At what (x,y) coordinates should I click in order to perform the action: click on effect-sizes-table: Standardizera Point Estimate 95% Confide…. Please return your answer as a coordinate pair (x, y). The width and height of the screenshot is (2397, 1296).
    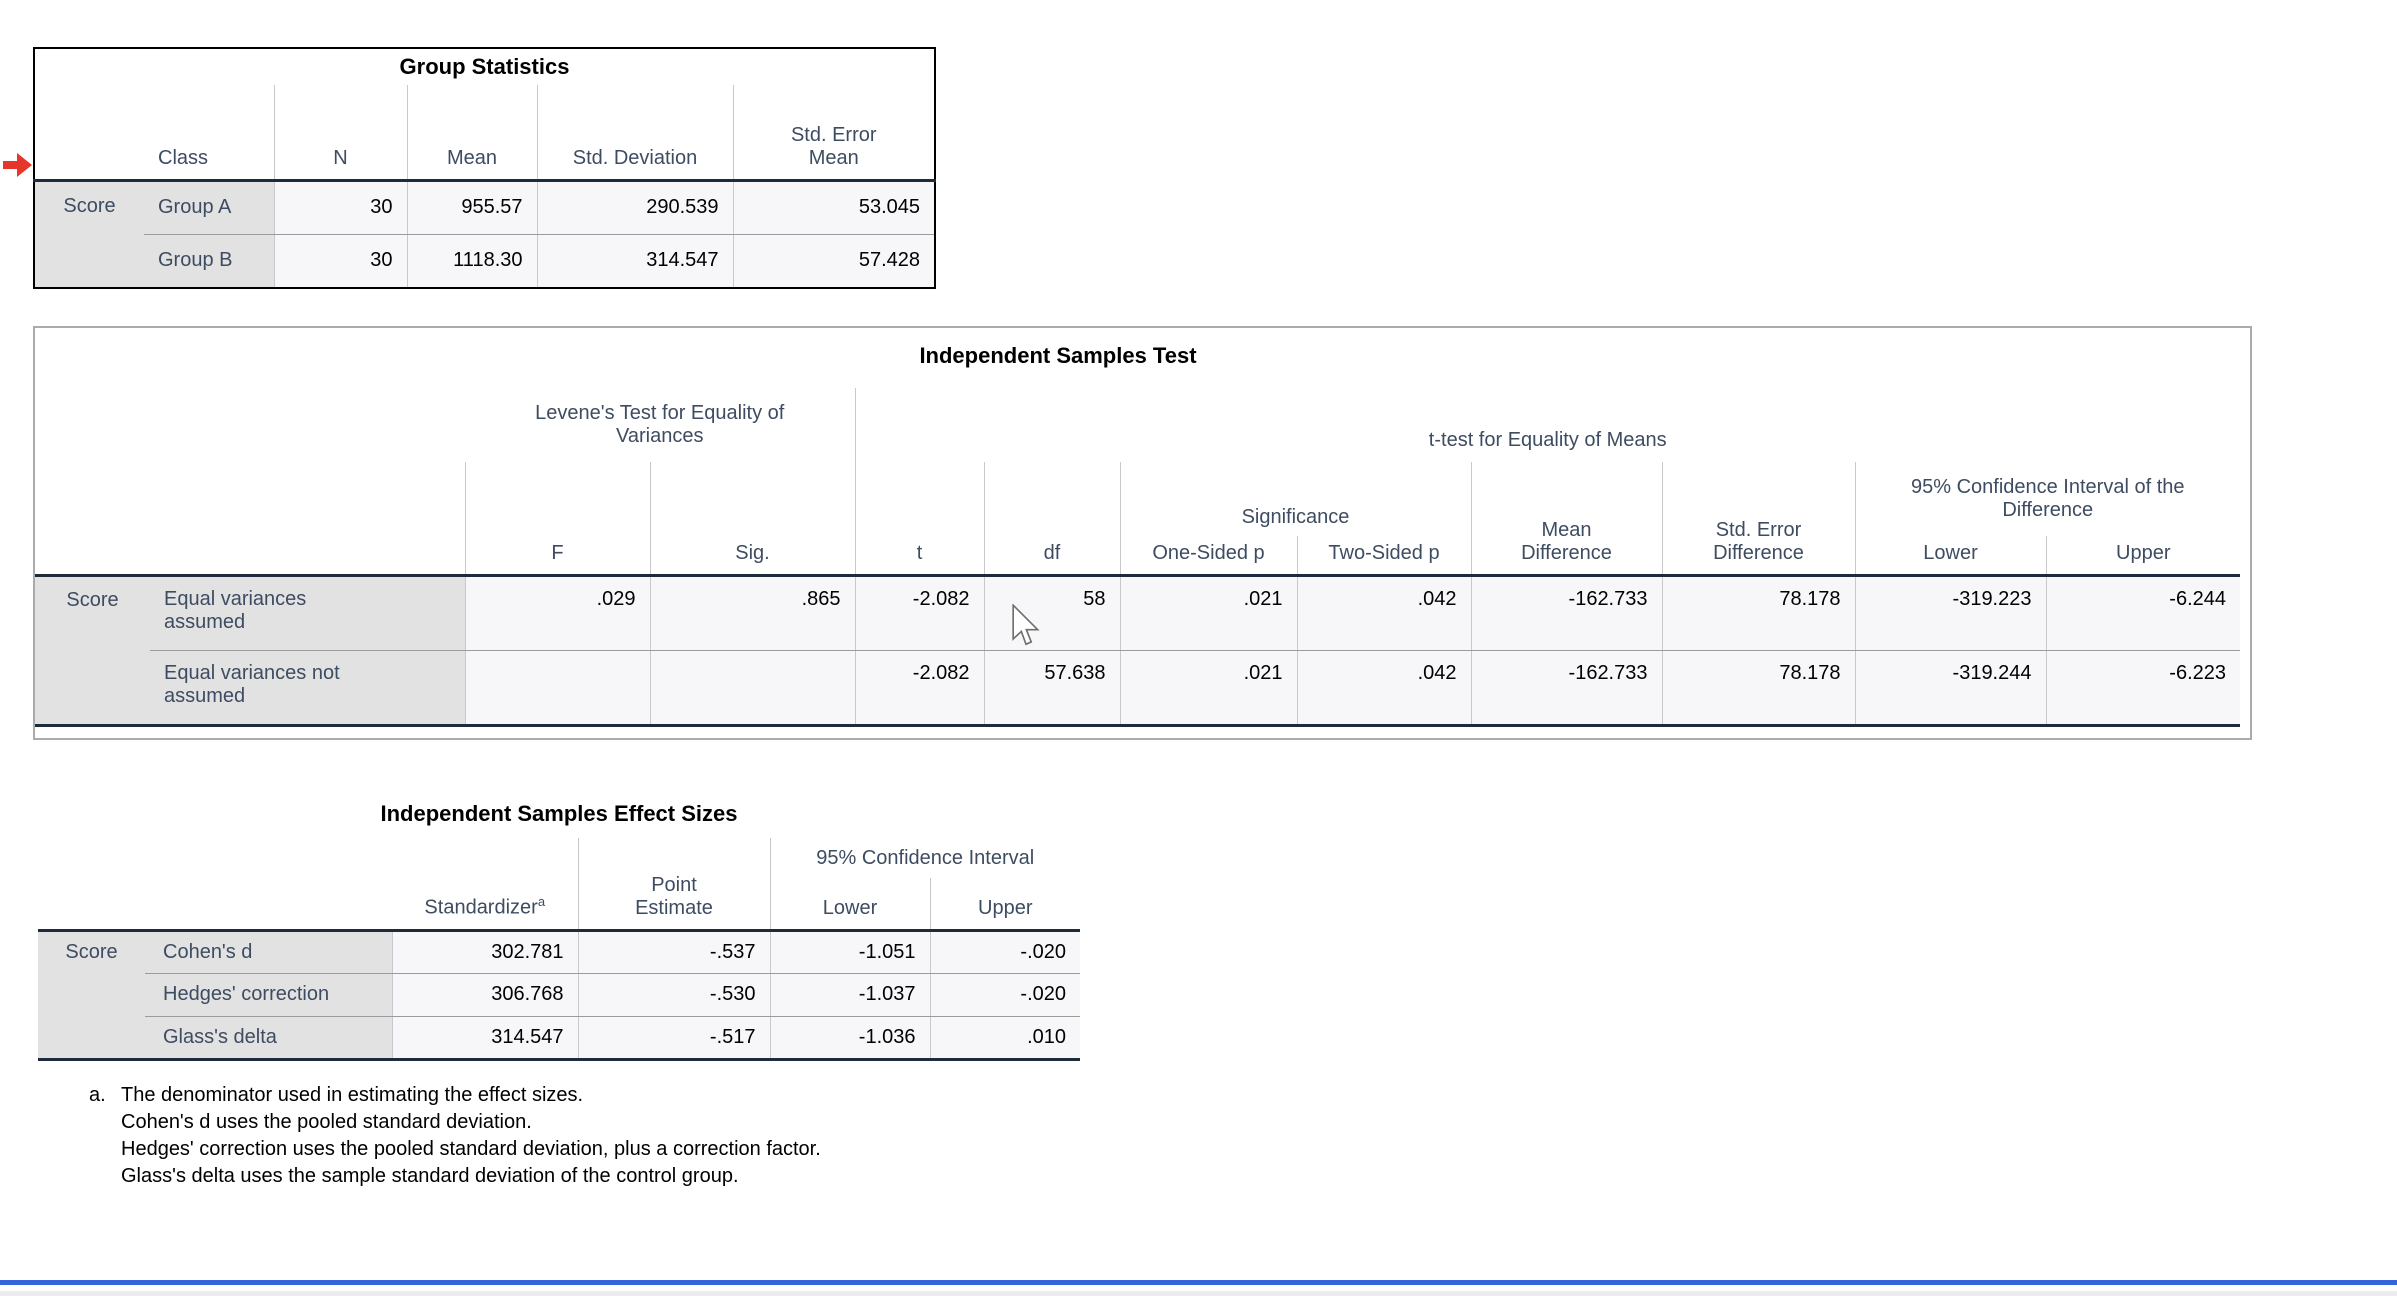
    Looking at the image, I should click on (559, 949).